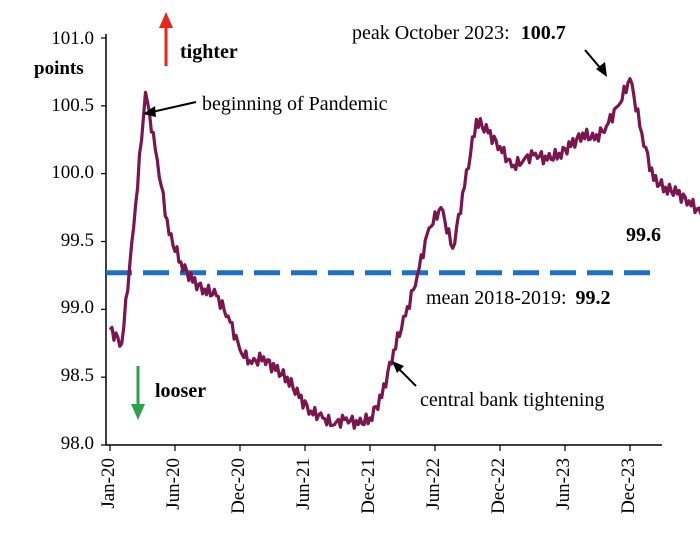  Describe the element at coordinates (628, 486) in the screenshot. I see `x-tick-label: Dec-23` at that location.